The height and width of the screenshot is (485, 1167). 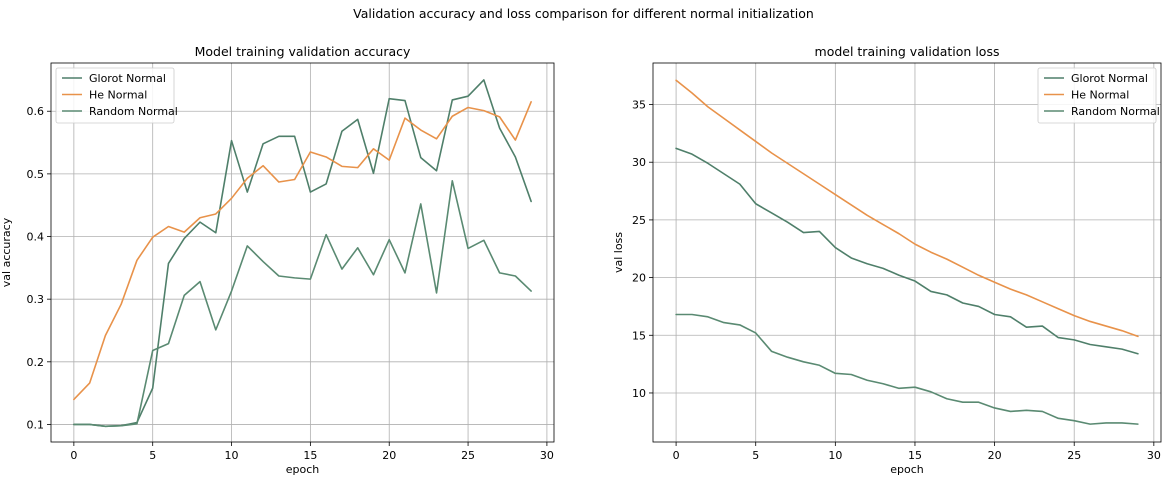 What do you see at coordinates (639, 278) in the screenshot?
I see `y-tick-label: 20` at bounding box center [639, 278].